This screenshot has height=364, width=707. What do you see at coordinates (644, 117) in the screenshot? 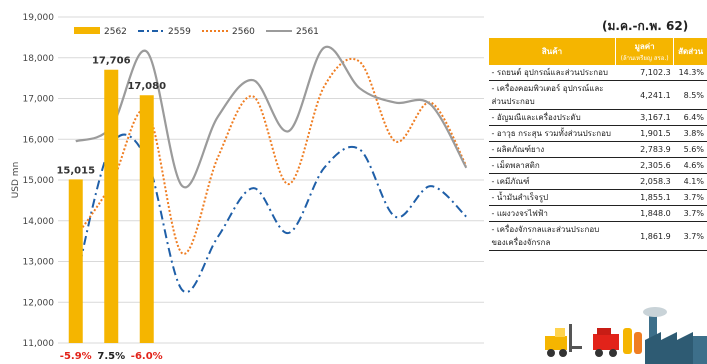
I see `cell-value: 3,167.1` at bounding box center [644, 117].